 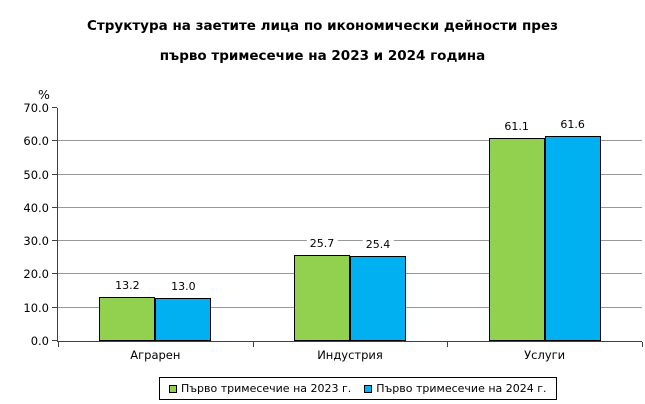 What do you see at coordinates (322, 298) in the screenshot?
I see `bar-Индустрия-series1` at bounding box center [322, 298].